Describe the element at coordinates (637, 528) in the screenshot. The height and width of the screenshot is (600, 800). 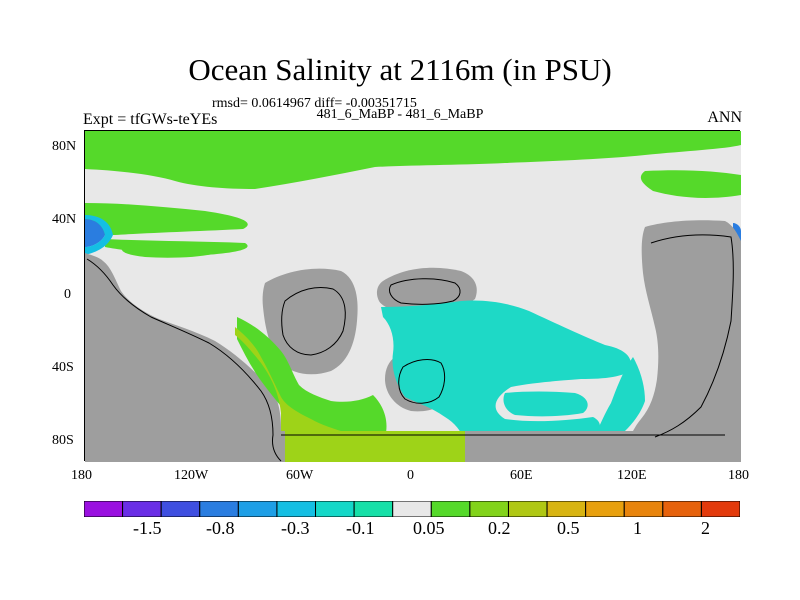
I see `colorbar-label: 1` at that location.